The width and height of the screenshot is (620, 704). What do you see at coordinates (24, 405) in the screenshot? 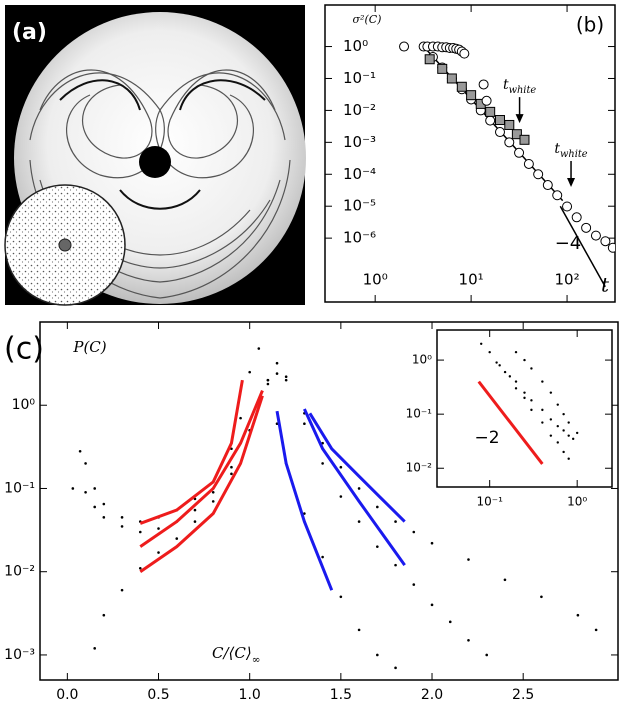
I see `y-tick-label: 10⁰` at bounding box center [24, 405].